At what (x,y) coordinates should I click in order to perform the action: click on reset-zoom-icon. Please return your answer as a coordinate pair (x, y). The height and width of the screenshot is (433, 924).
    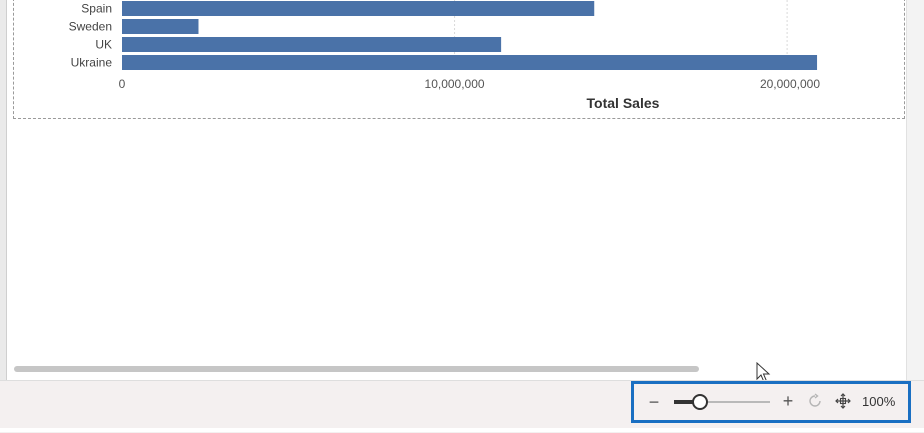
    Looking at the image, I should click on (815, 401).